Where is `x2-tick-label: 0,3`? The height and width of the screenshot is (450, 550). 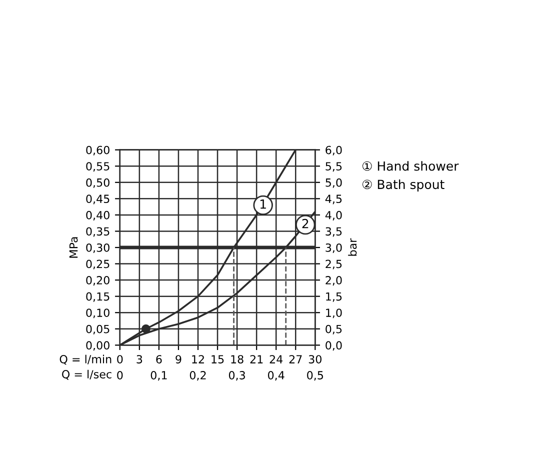 x2-tick-label: 0,3 is located at coordinates (236, 376).